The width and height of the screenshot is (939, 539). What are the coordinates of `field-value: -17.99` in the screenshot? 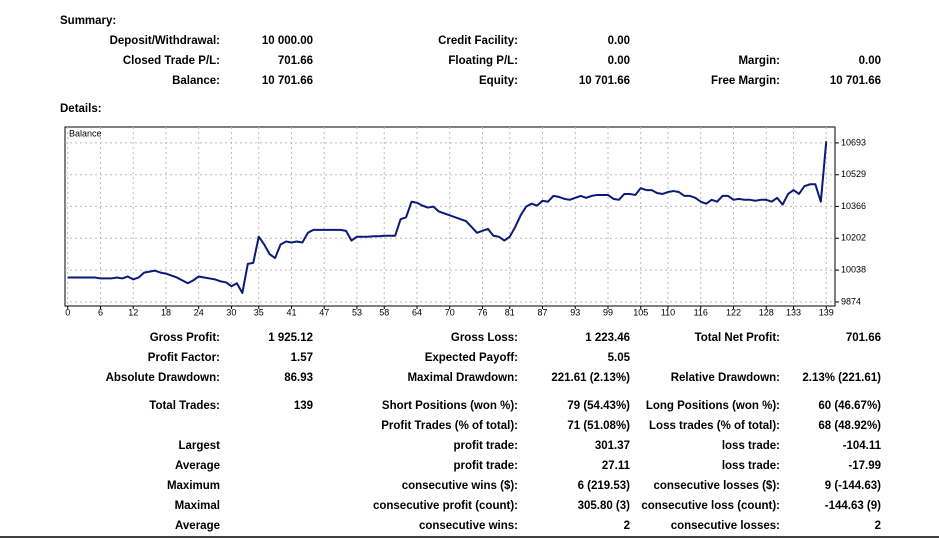 It's located at (864, 466).